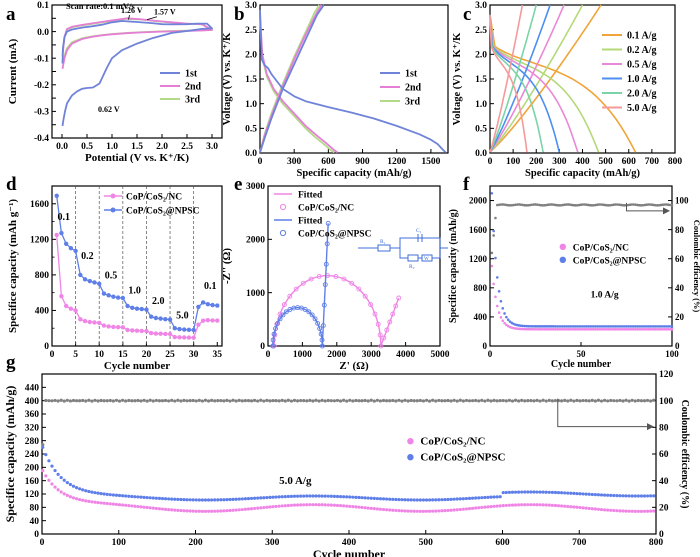 This screenshot has width=700, height=557. What do you see at coordinates (137, 73) in the screenshot?
I see `panel-a-series-1st` at bounding box center [137, 73].